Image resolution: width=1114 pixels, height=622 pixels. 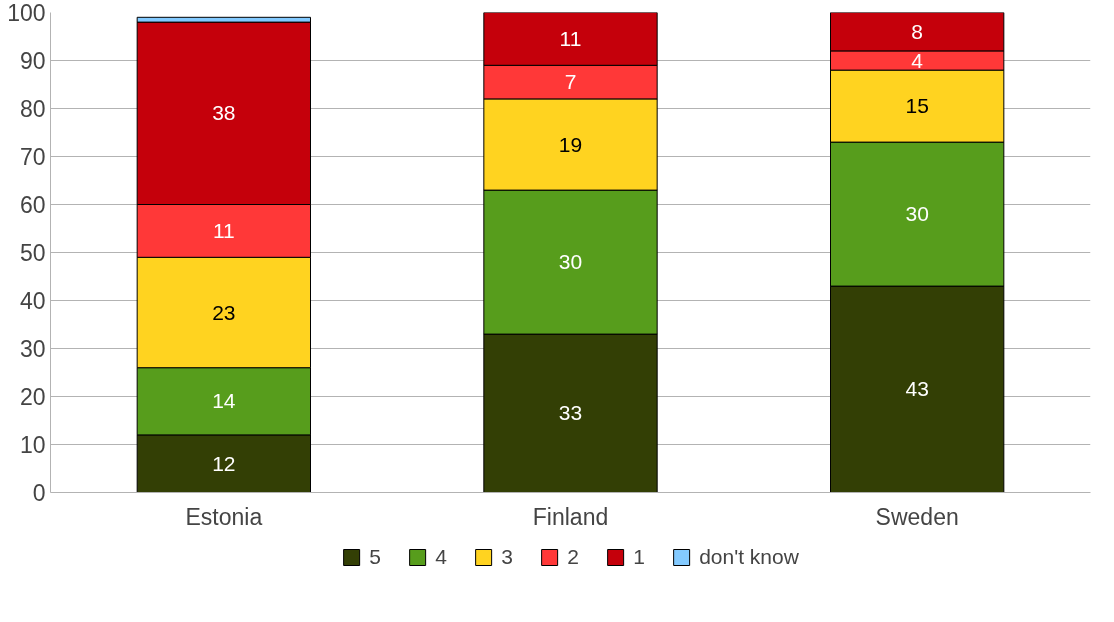 I want to click on data-label: 15, so click(x=917, y=106).